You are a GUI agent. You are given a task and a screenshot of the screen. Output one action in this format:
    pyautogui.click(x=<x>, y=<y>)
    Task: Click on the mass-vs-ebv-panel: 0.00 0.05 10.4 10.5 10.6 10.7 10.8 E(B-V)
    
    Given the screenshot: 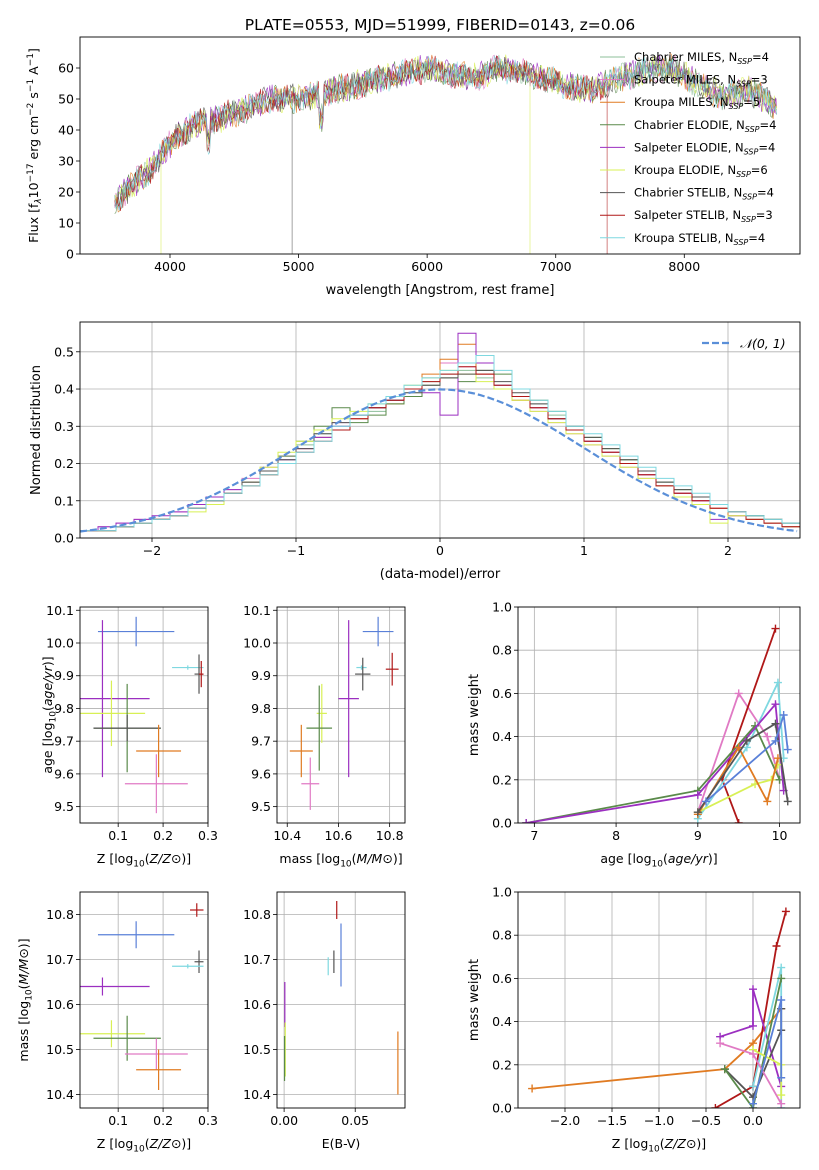 What is the action you would take?
    pyautogui.click(x=324, y=1021)
    